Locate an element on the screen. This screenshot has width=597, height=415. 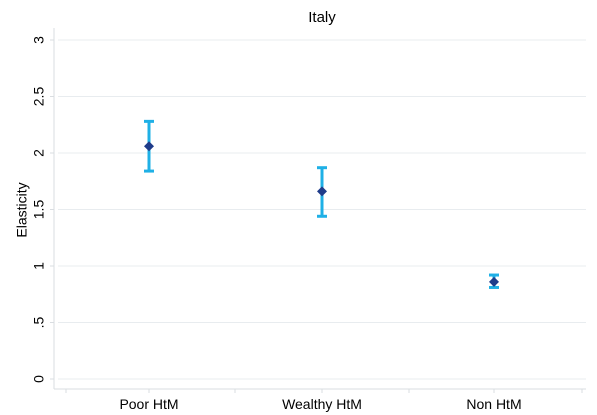
y-axis-title: Elasticity is located at coordinates (22, 209).